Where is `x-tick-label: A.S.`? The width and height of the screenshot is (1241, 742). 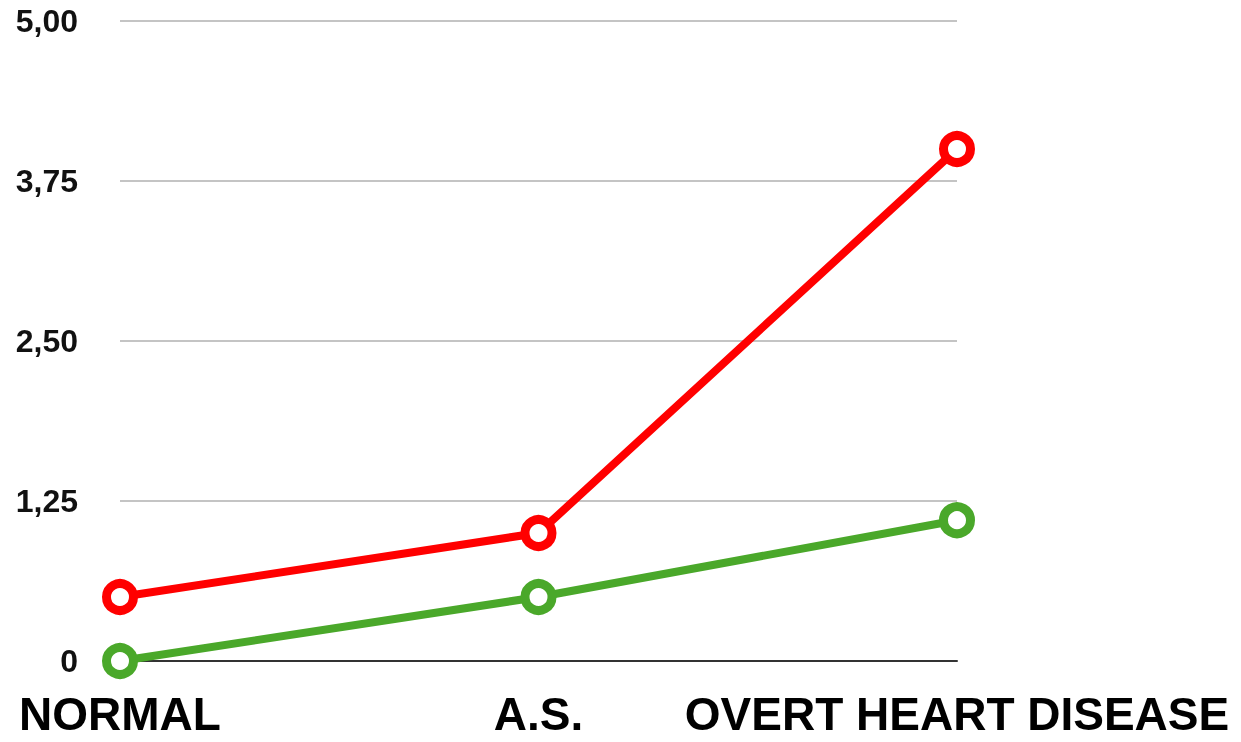 x-tick-label: A.S. is located at coordinates (538, 714).